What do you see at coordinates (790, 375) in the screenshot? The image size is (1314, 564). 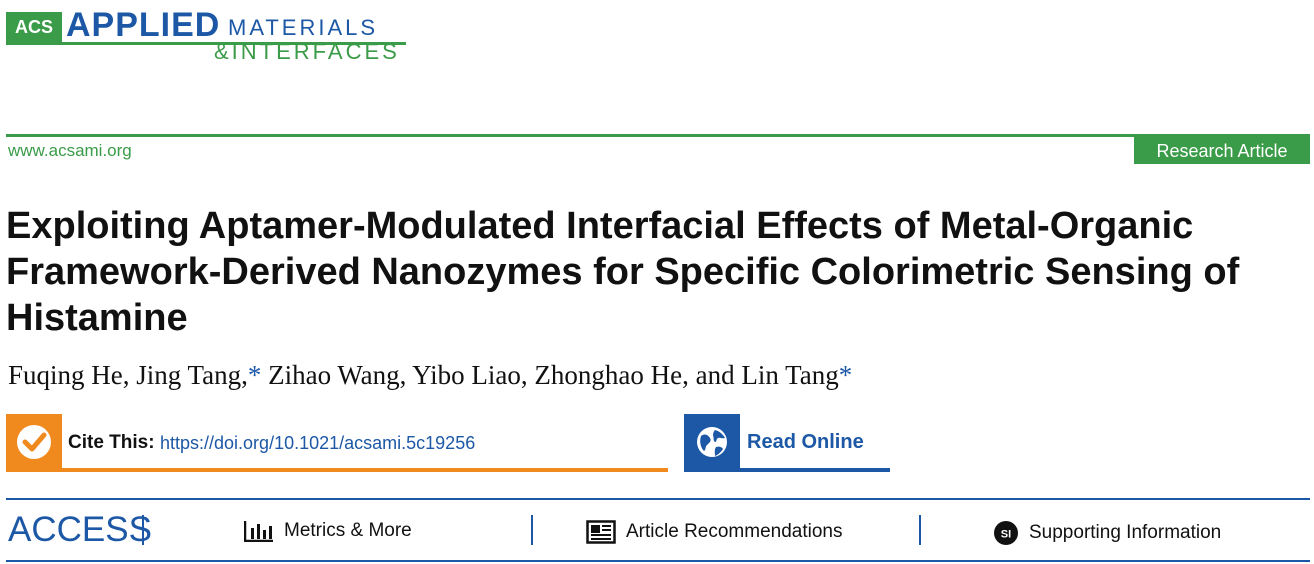 I see `author-name: Lin Tang` at bounding box center [790, 375].